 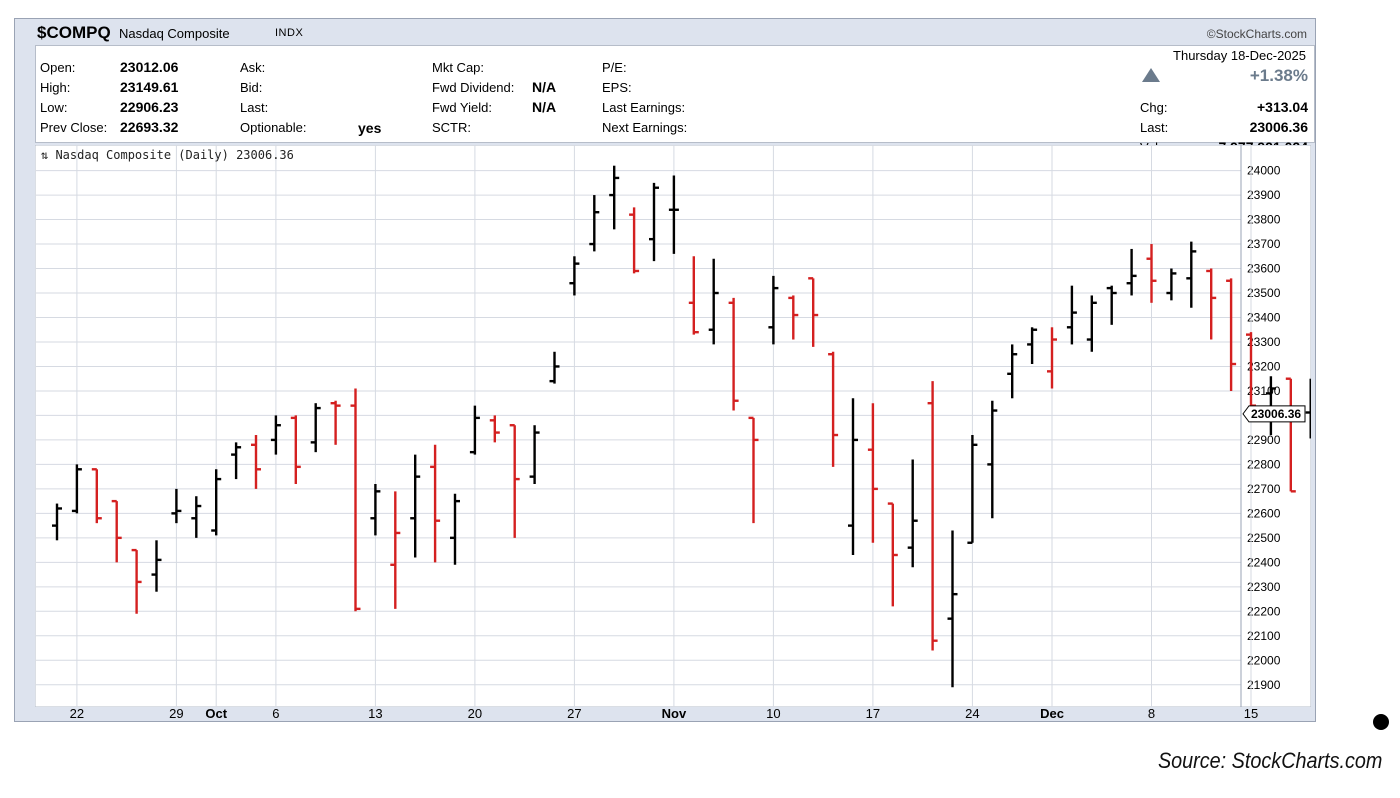 What do you see at coordinates (1151, 75) in the screenshot?
I see `up-arrow-icon` at bounding box center [1151, 75].